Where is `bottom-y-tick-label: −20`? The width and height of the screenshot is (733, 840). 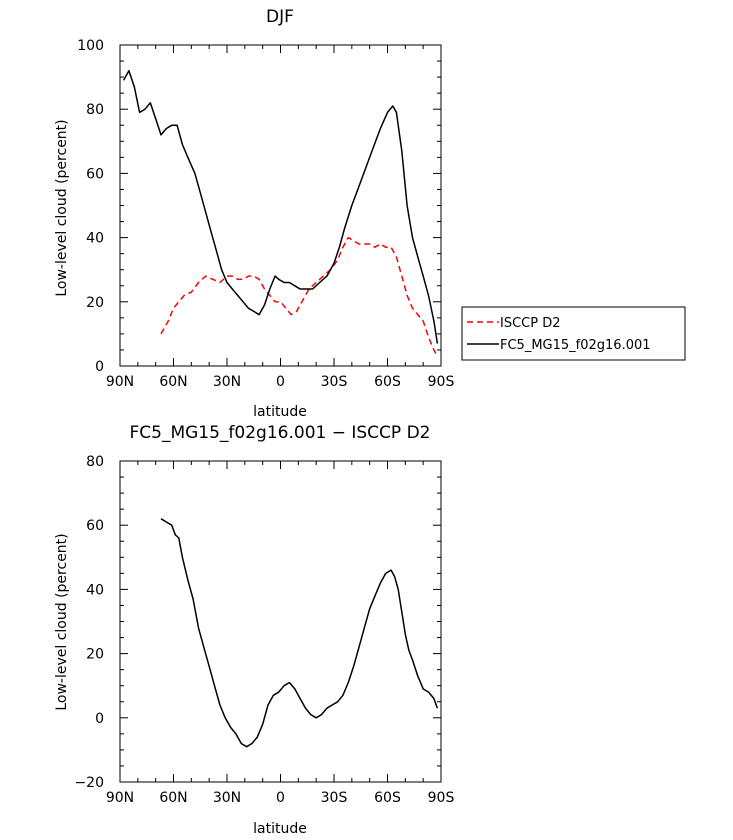 bottom-y-tick-label: −20 is located at coordinates (89, 783).